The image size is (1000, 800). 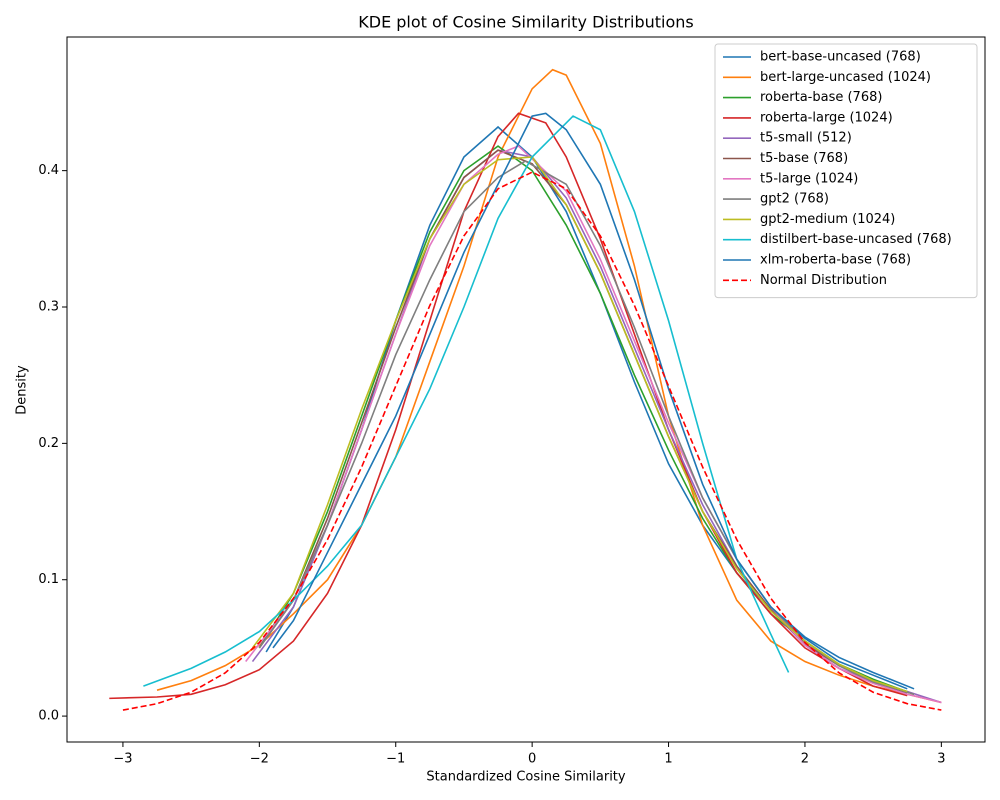 I want to click on legend-box, so click(x=846, y=171).